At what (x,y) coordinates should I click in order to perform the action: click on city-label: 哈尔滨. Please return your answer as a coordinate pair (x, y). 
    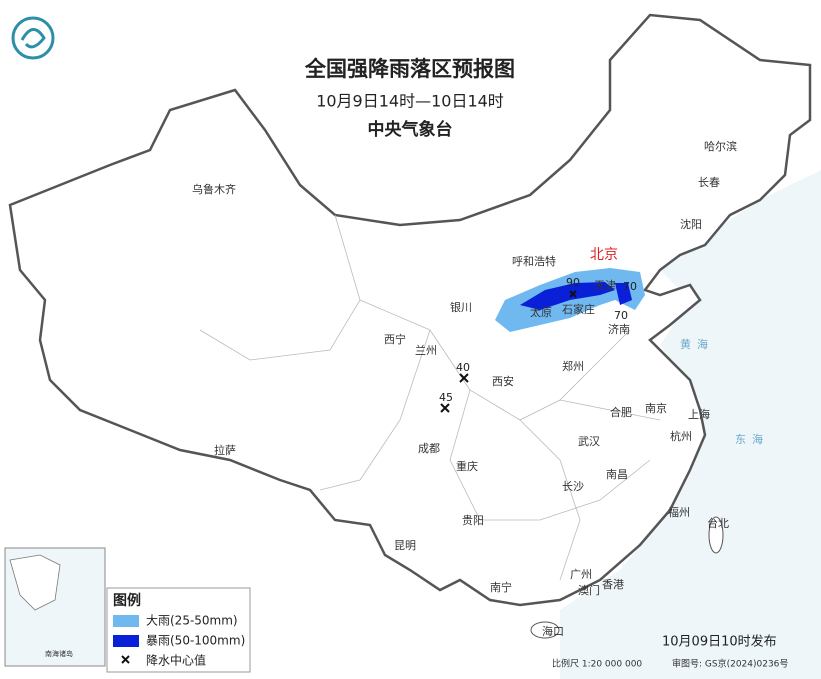
    Looking at the image, I should click on (720, 146).